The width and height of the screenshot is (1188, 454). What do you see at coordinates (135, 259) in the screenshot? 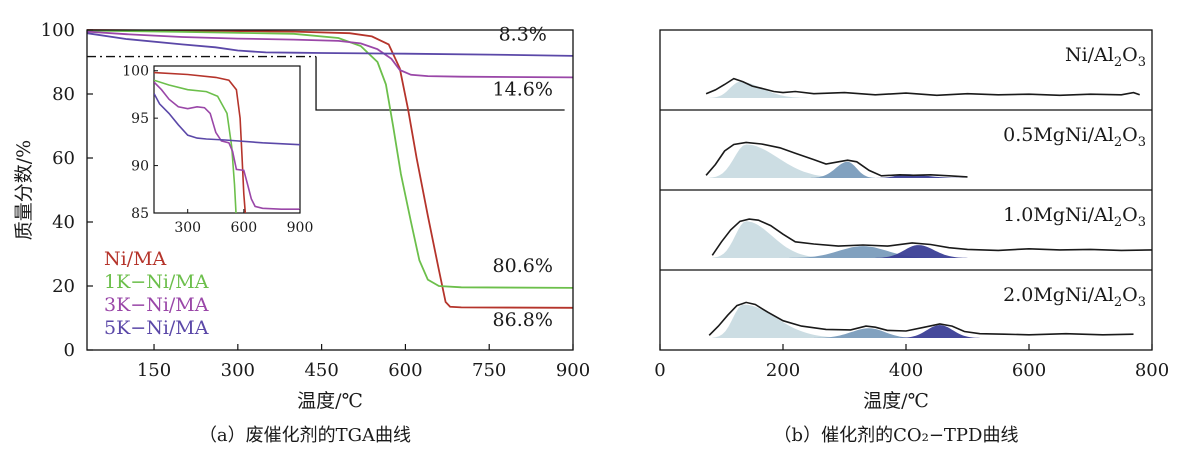
I see `legend-item-0: Ni/MA` at bounding box center [135, 259].